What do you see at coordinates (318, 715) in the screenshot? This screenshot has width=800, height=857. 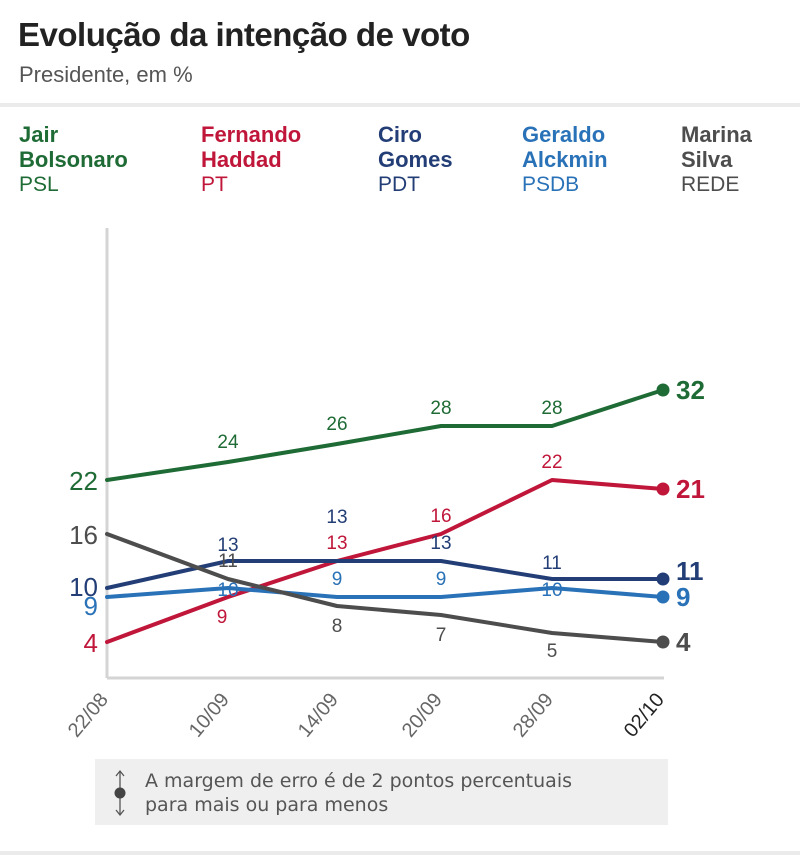 I see `x-tick-label: 14/09` at bounding box center [318, 715].